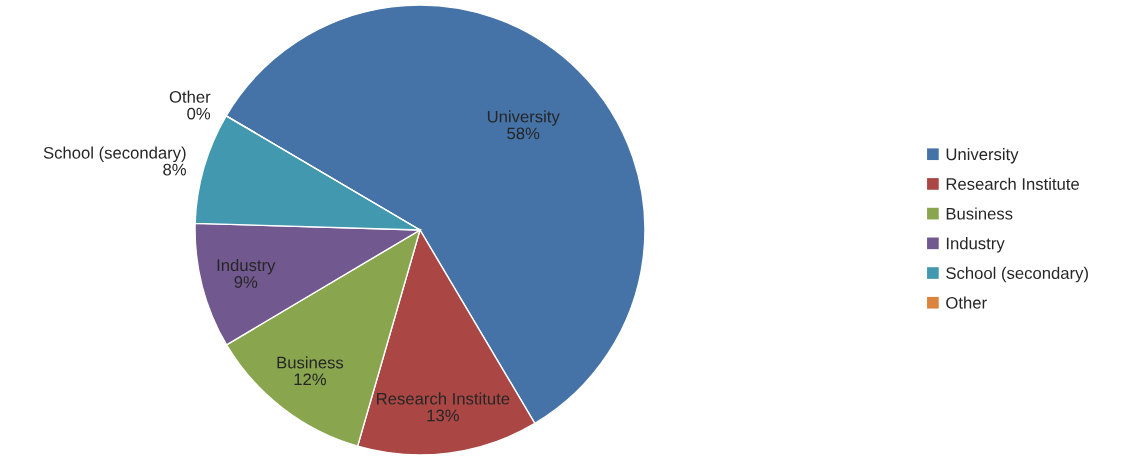 The image size is (1126, 460). Describe the element at coordinates (174, 169) in the screenshot. I see `data-label: 8%` at that location.